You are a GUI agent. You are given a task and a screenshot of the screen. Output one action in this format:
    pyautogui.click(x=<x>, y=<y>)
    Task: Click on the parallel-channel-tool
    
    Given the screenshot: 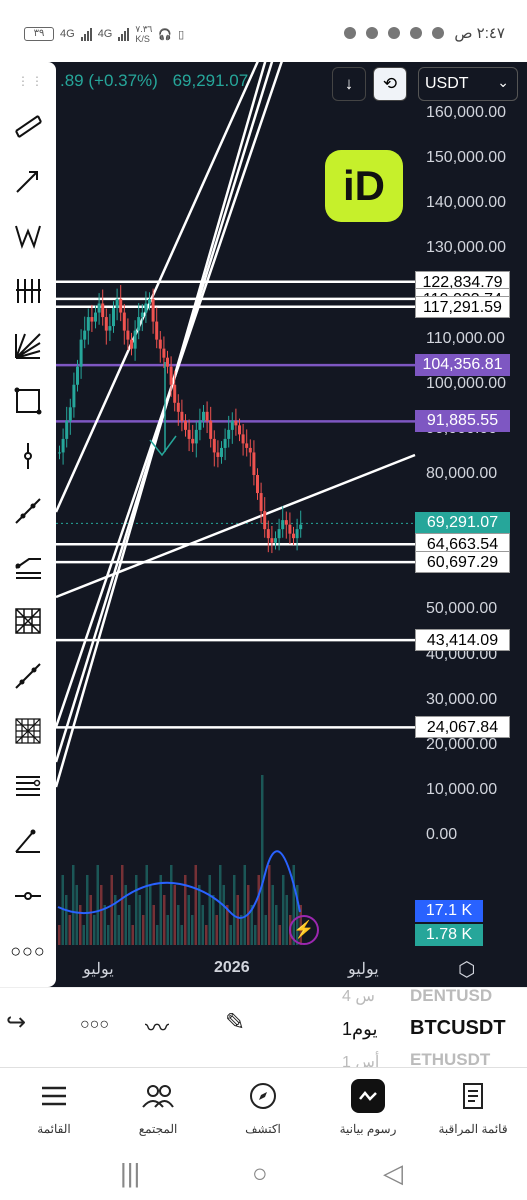 What is the action you would take?
    pyautogui.click(x=28, y=126)
    